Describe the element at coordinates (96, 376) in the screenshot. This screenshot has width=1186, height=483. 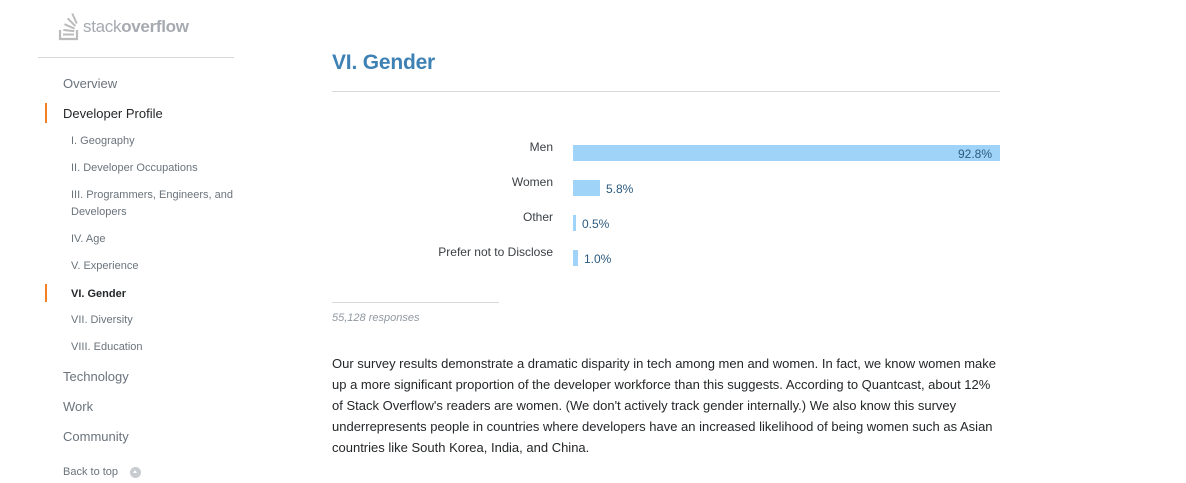
I see `nav-technology: Technology` at that location.